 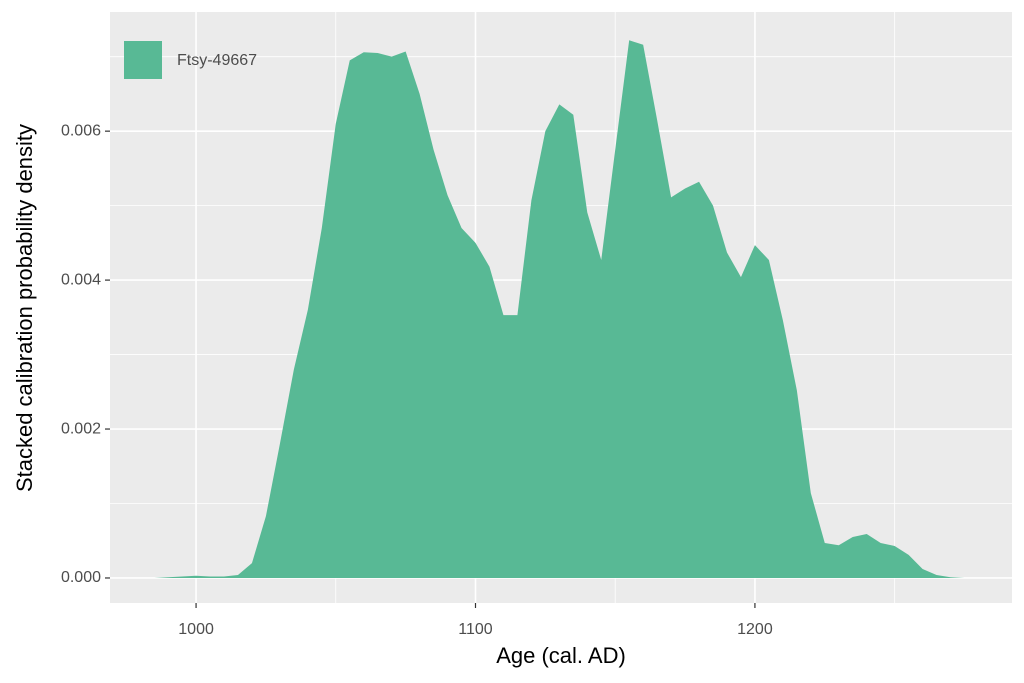 What do you see at coordinates (755, 629) in the screenshot?
I see `x-tick-label: 1200` at bounding box center [755, 629].